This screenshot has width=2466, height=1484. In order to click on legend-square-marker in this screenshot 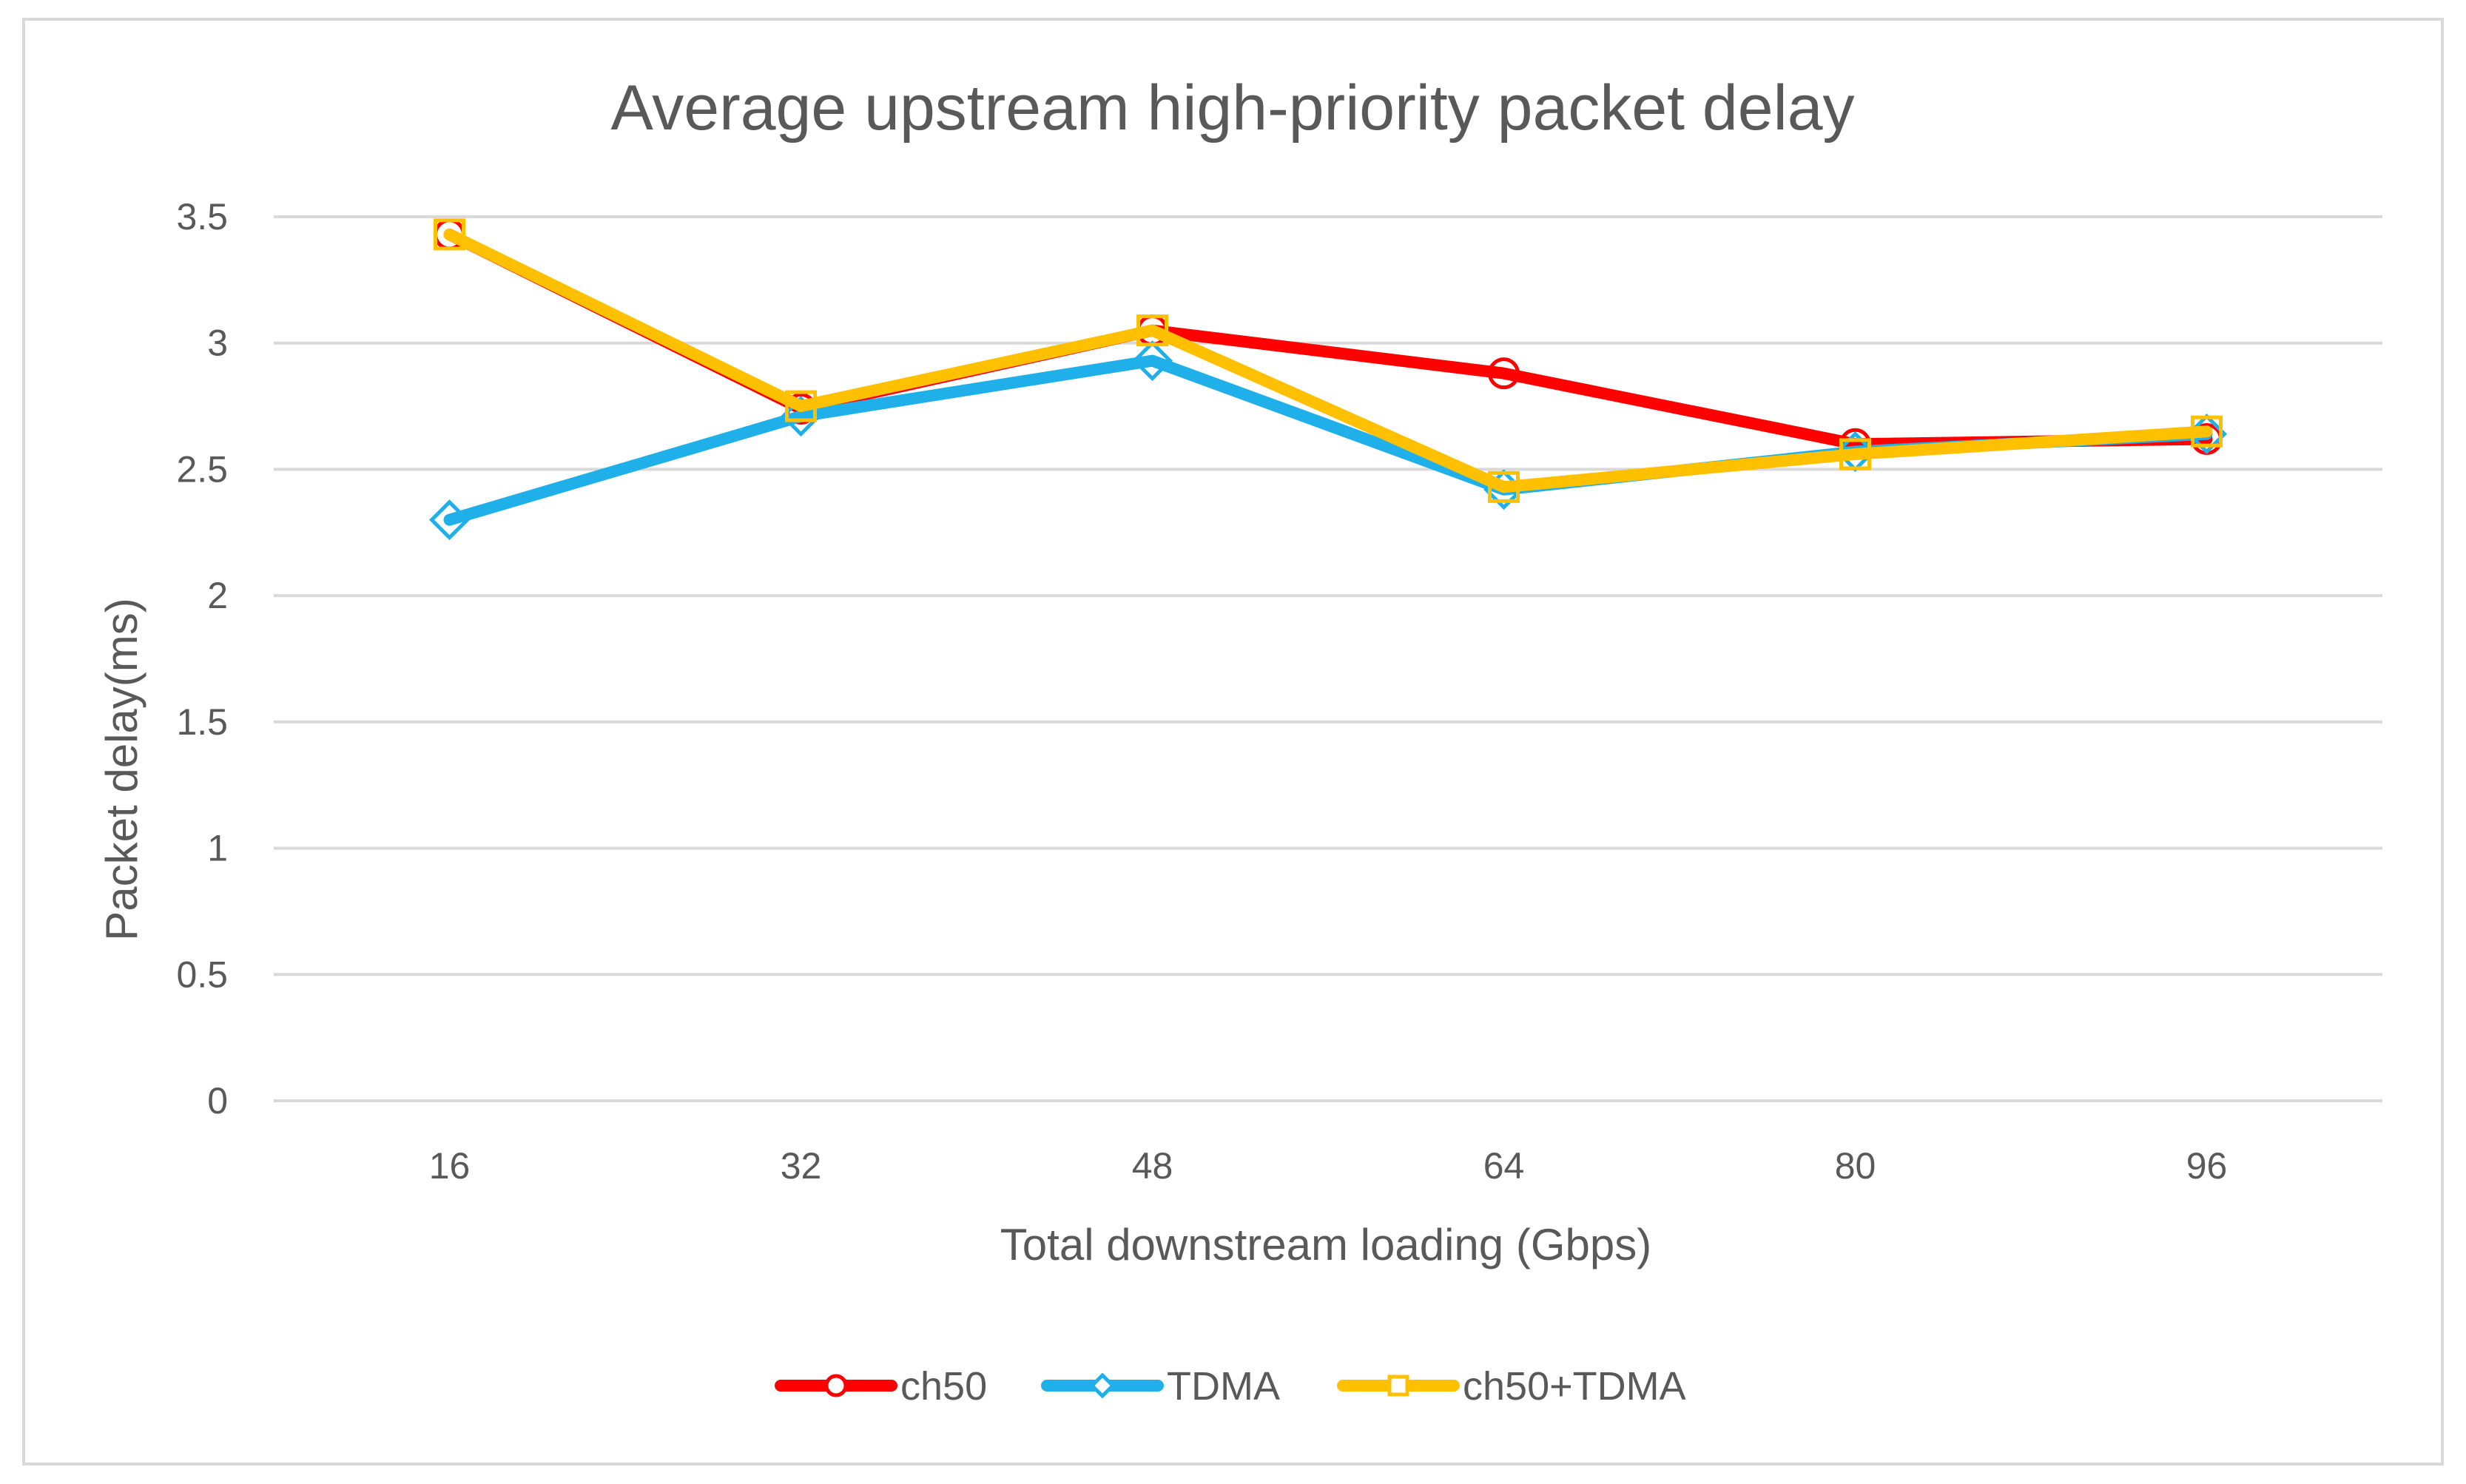, I will do `click(1398, 1386)`.